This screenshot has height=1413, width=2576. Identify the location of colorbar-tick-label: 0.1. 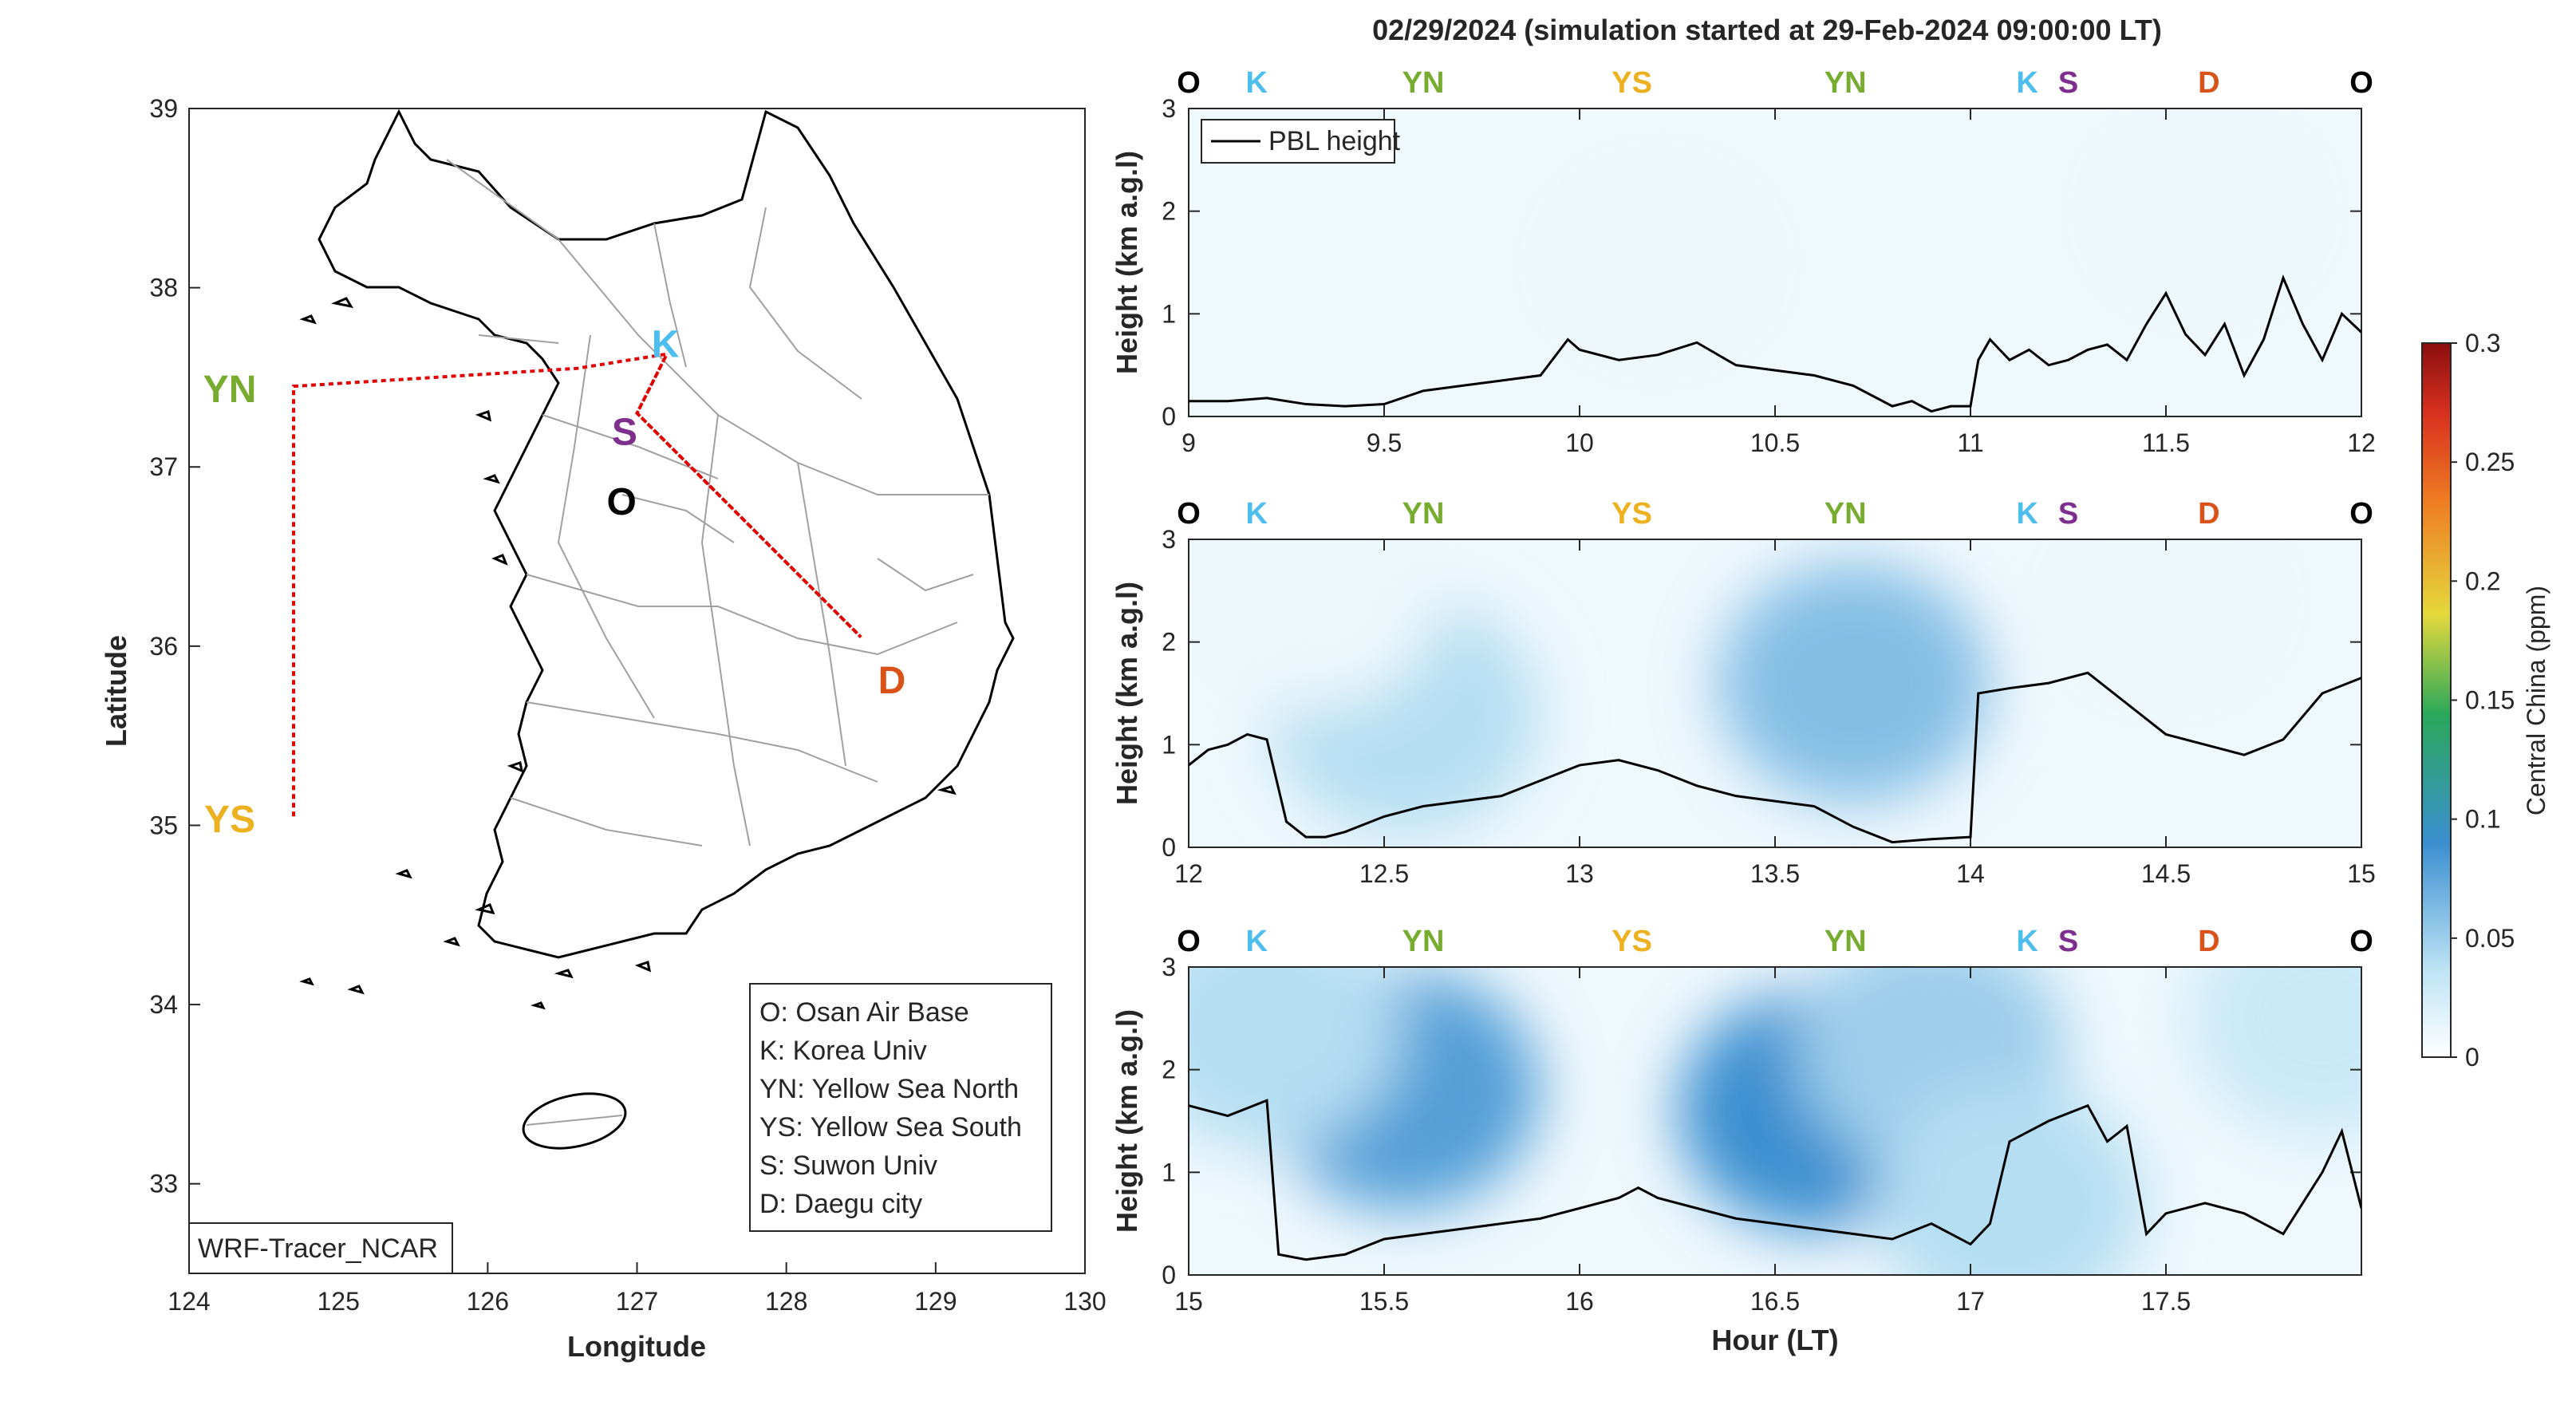
(2483, 819).